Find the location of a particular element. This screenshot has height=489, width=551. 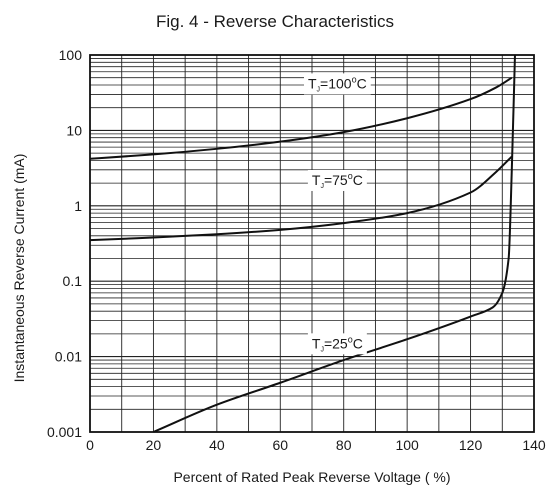

curve-label-2: TJ=75oC is located at coordinates (337, 180).